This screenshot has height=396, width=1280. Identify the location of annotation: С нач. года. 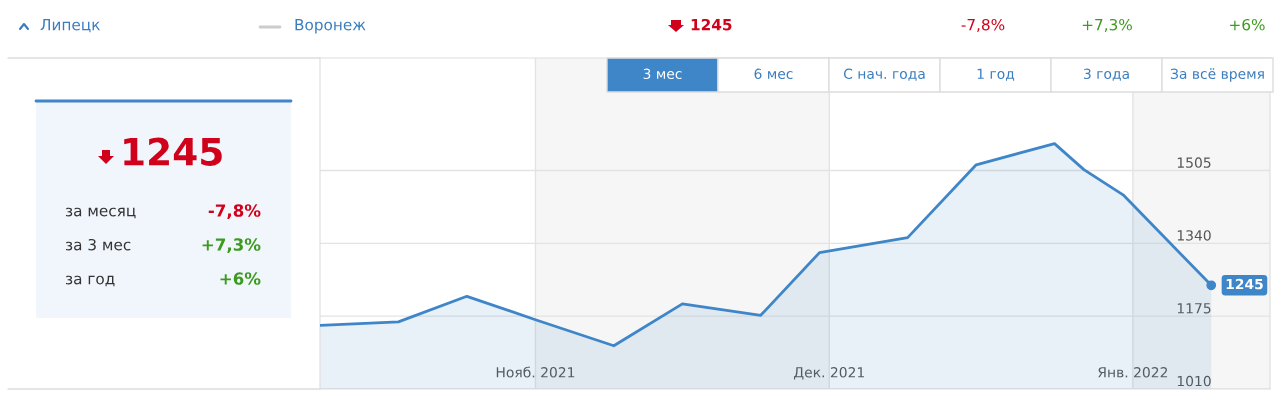
(884, 74).